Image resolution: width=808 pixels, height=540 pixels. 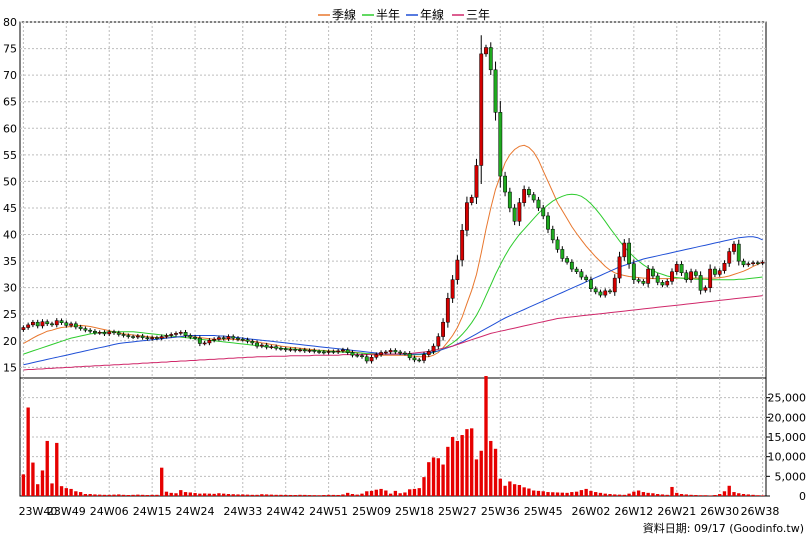 I want to click on price-tick-label: 80, so click(x=10, y=22).